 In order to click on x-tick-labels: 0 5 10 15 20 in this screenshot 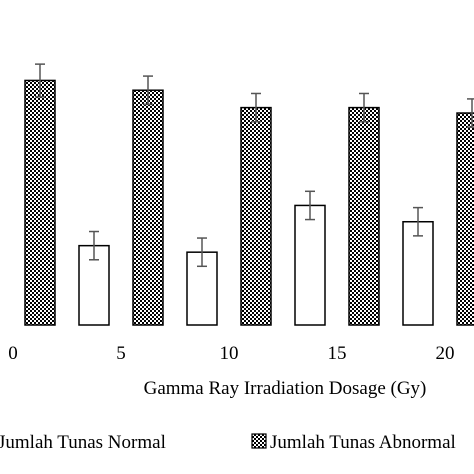, I will do `click(231, 353)`.